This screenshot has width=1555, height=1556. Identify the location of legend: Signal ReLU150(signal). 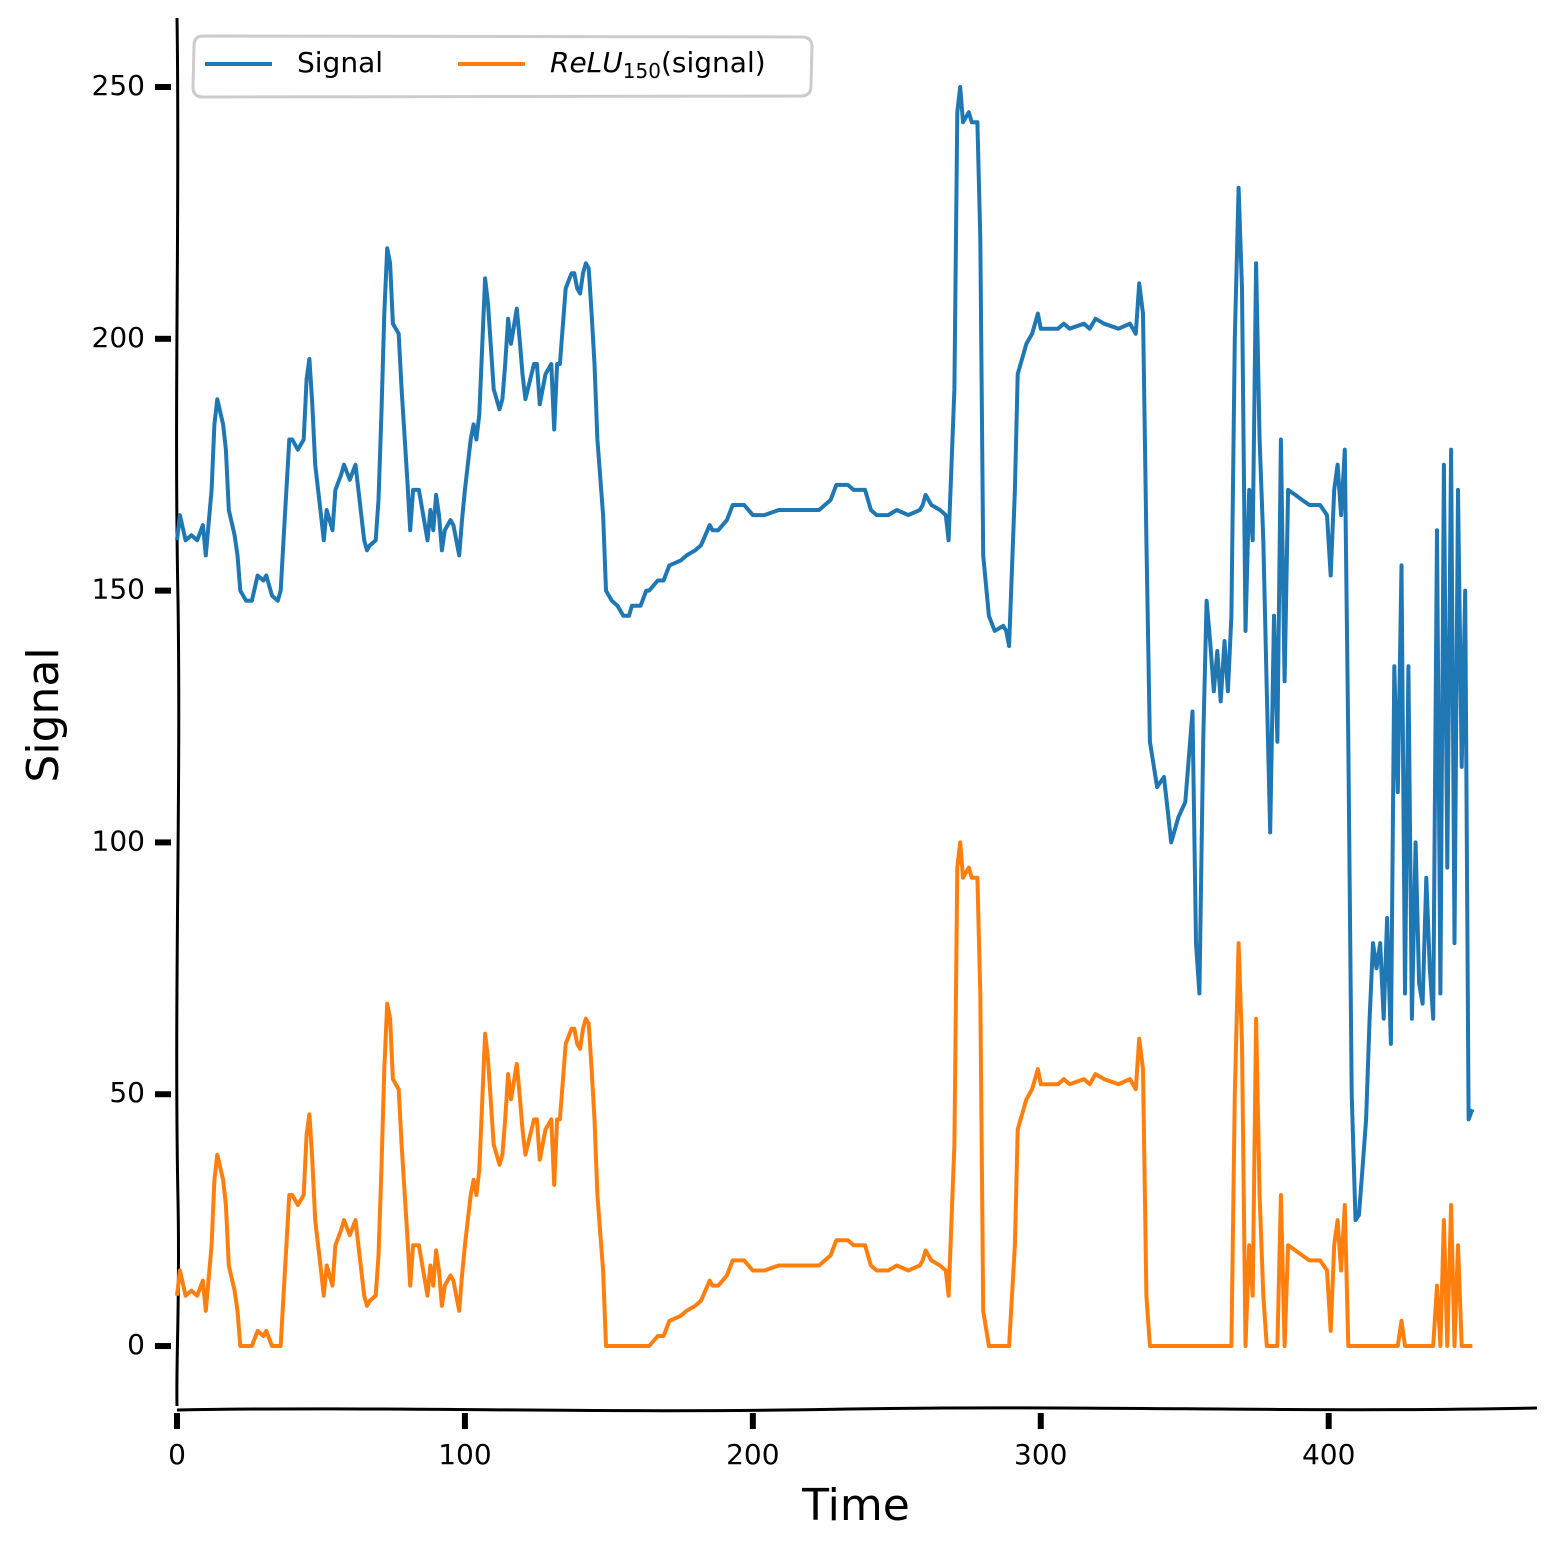
(502, 66).